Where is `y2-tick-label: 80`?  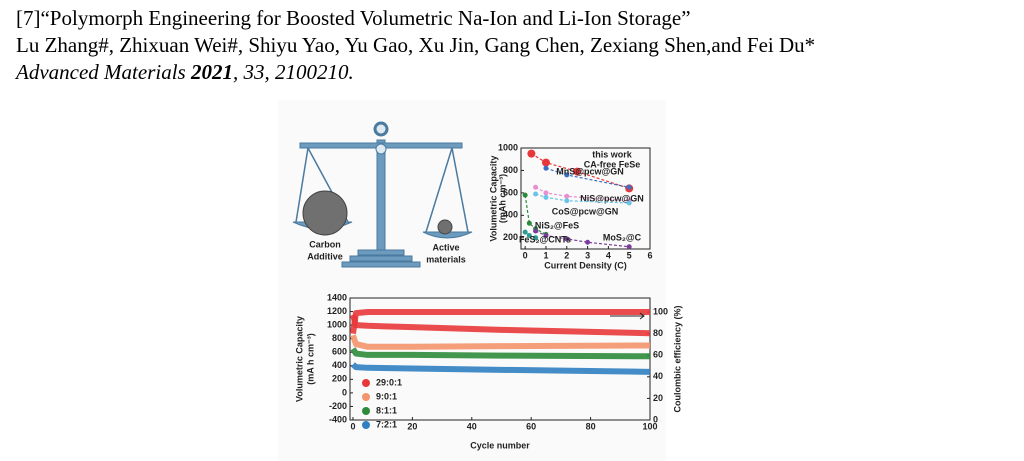
y2-tick-label: 80 is located at coordinates (658, 333).